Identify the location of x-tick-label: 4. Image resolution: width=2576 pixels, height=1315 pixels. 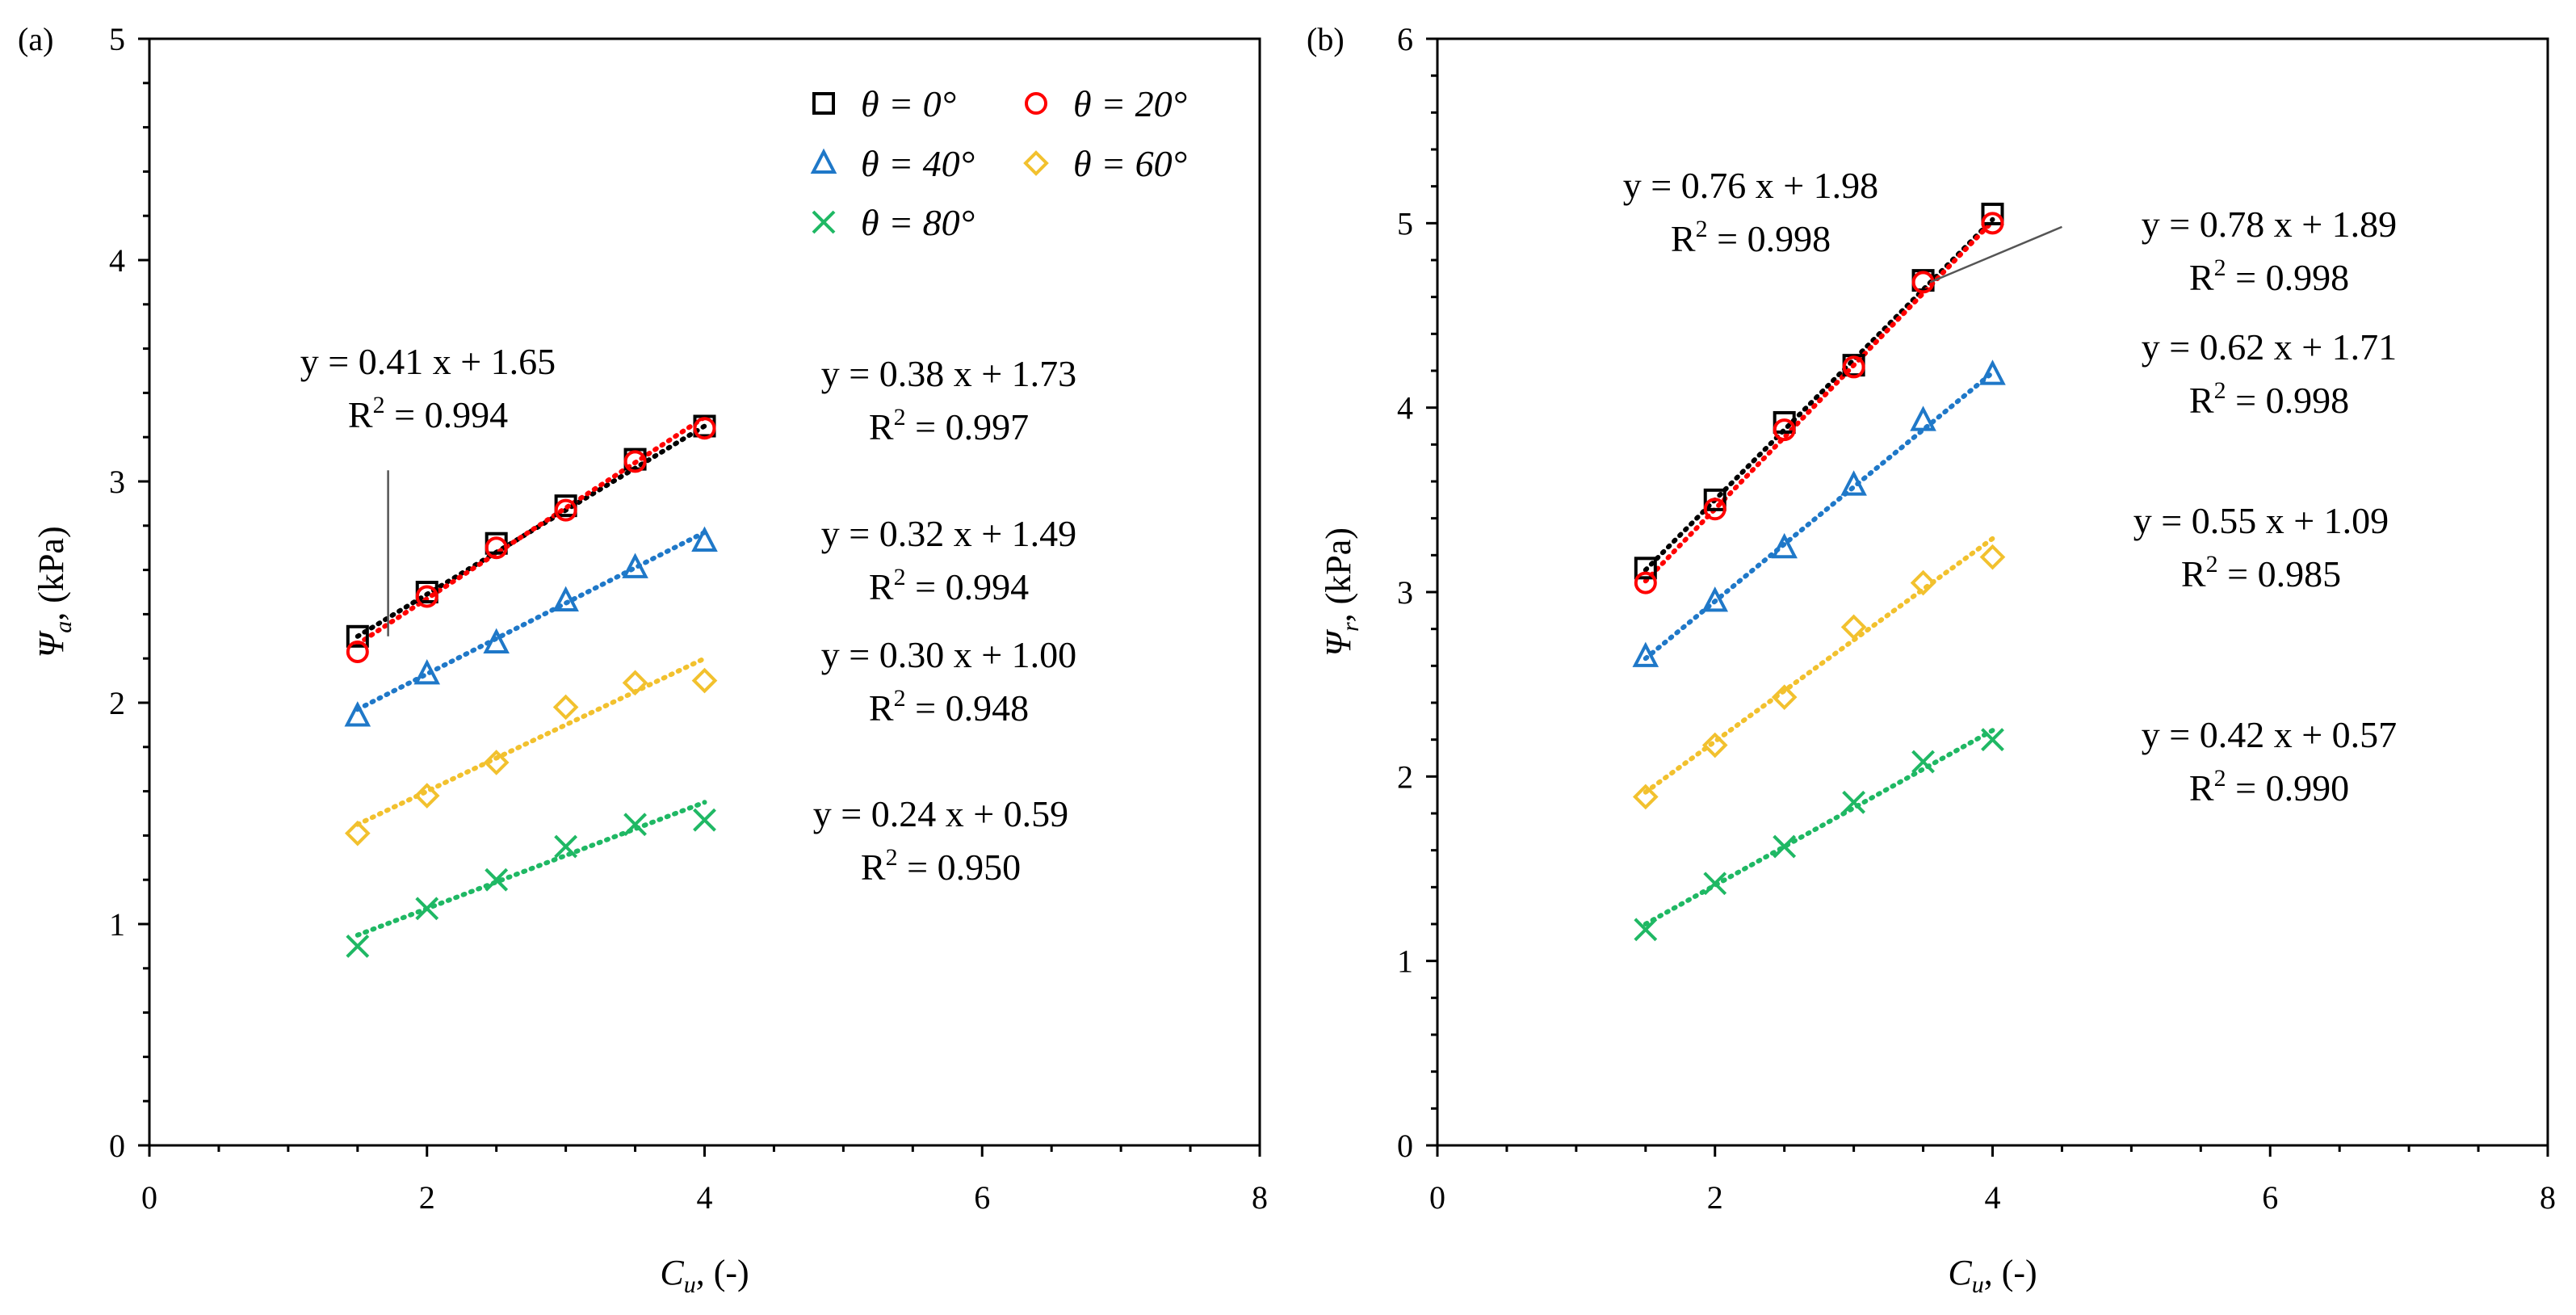
(705, 1198).